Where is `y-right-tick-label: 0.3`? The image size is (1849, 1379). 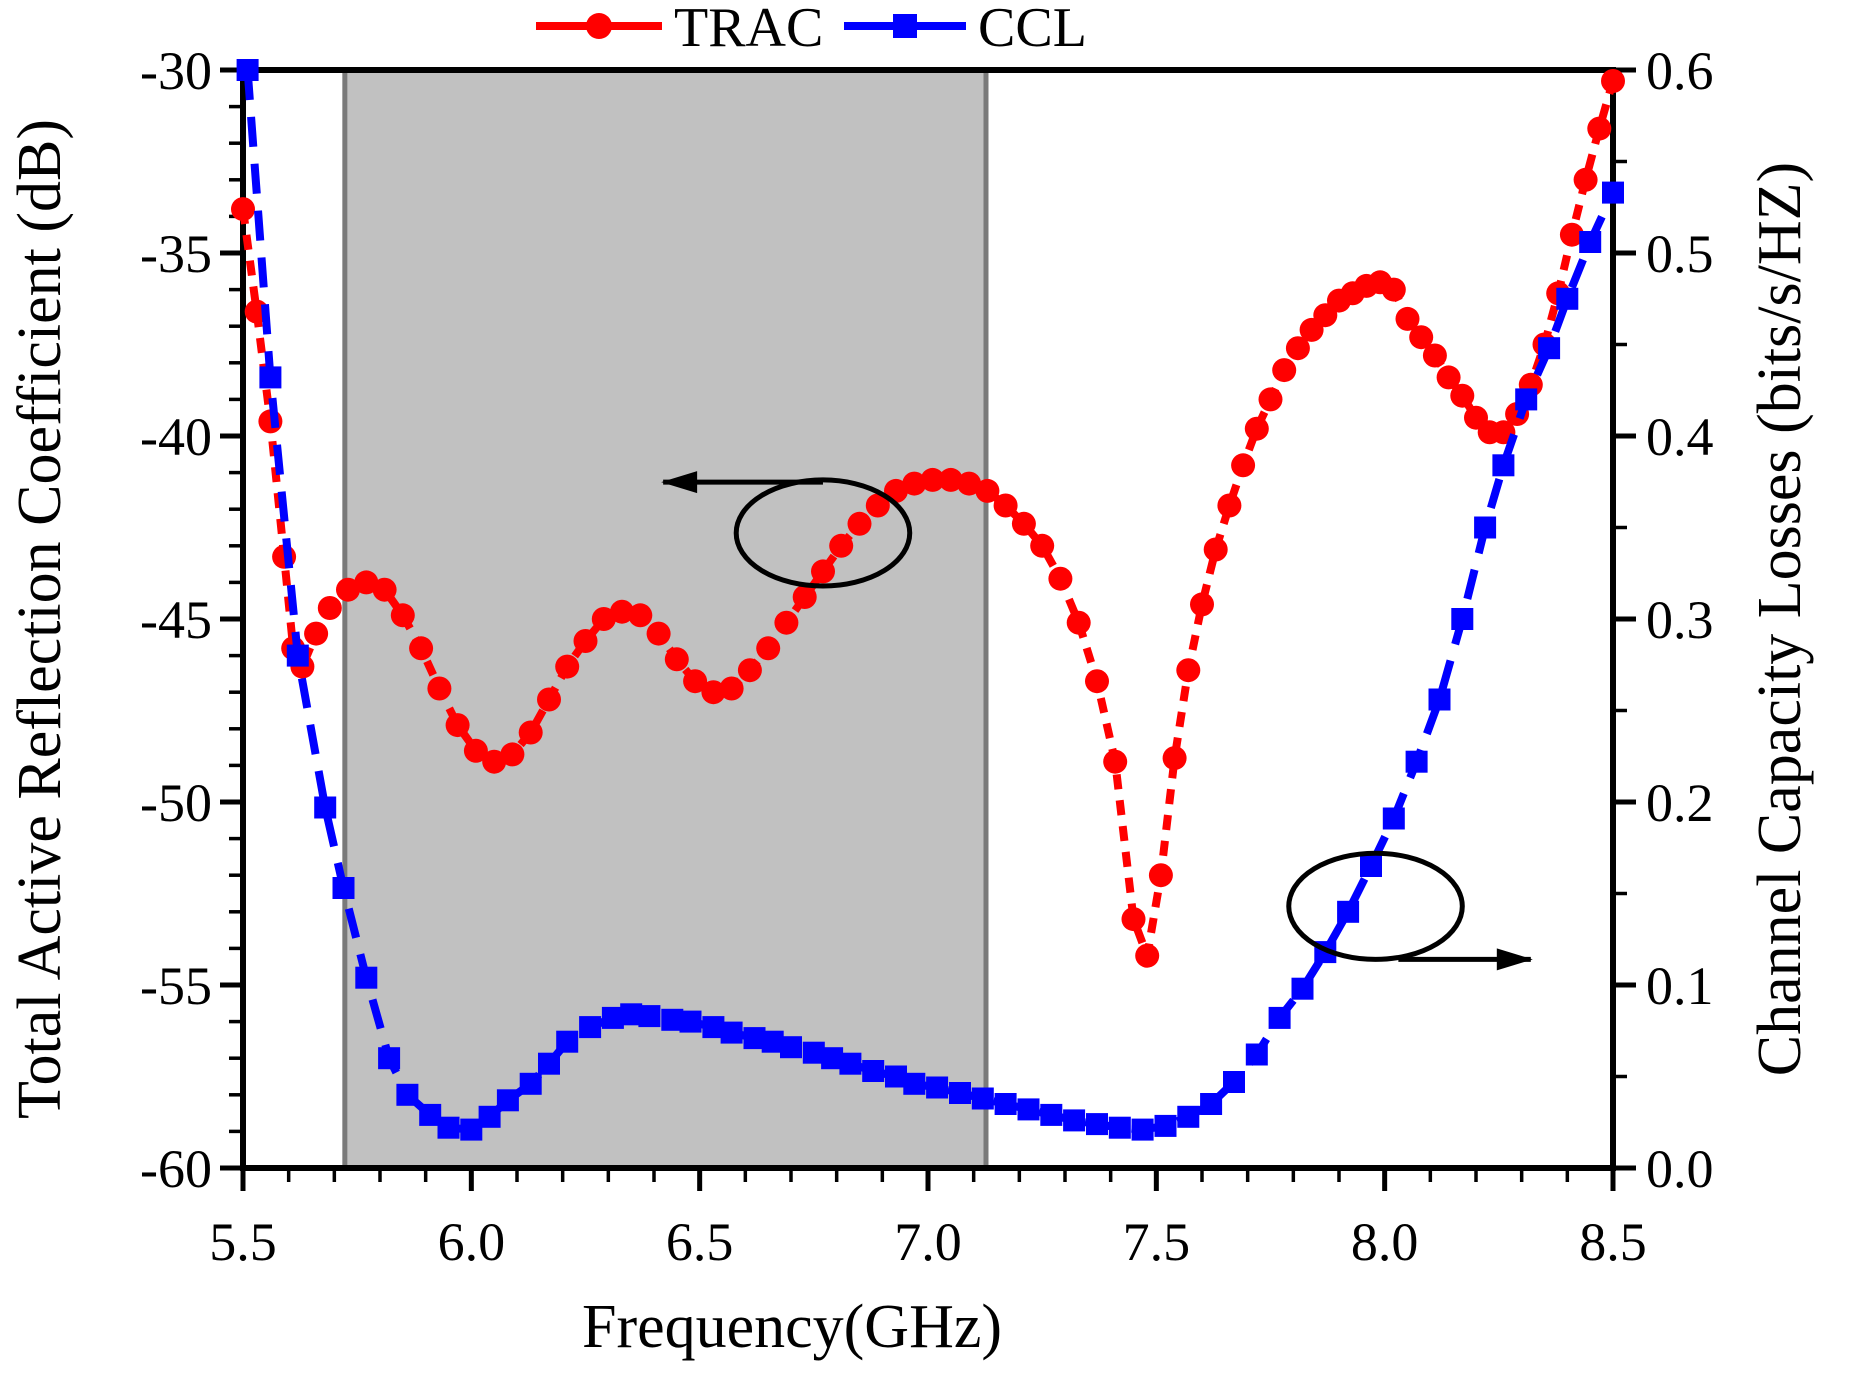
y-right-tick-label: 0.3 is located at coordinates (1680, 620).